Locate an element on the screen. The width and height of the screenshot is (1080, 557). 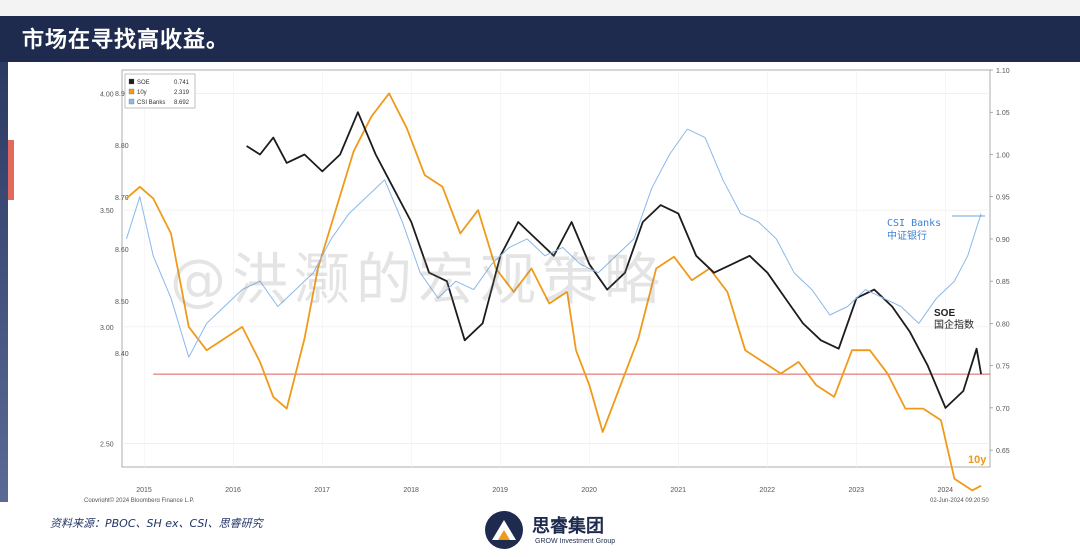
inner-axis-tick: 8.60 is located at coordinates (122, 250).